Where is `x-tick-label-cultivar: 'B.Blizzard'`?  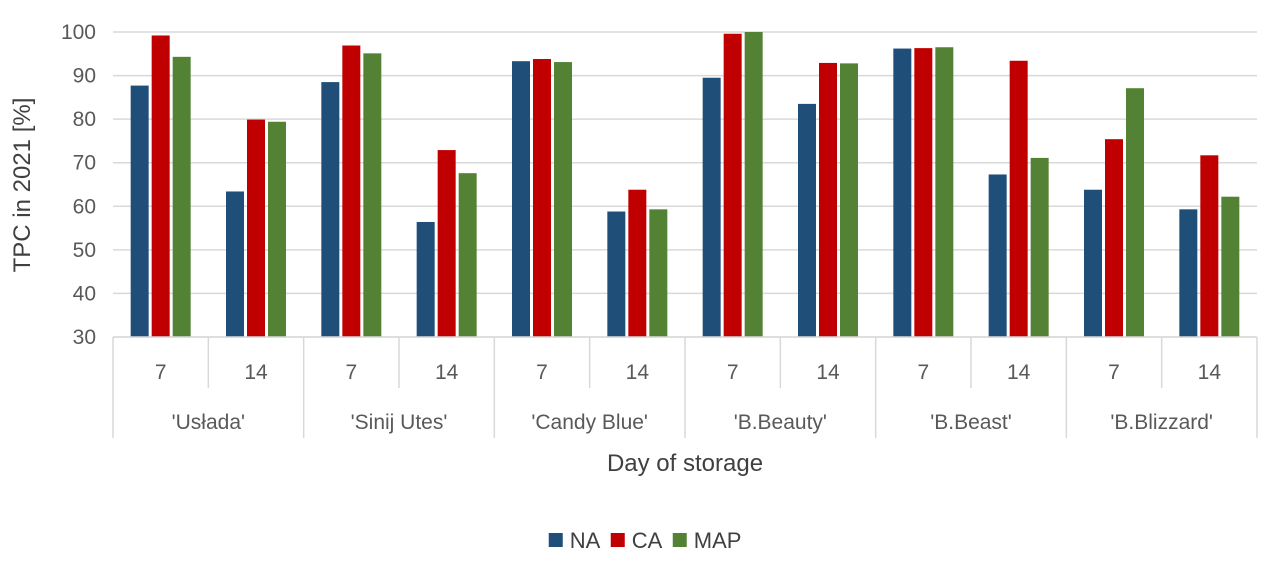
x-tick-label-cultivar: 'B.Blizzard' is located at coordinates (1161, 422).